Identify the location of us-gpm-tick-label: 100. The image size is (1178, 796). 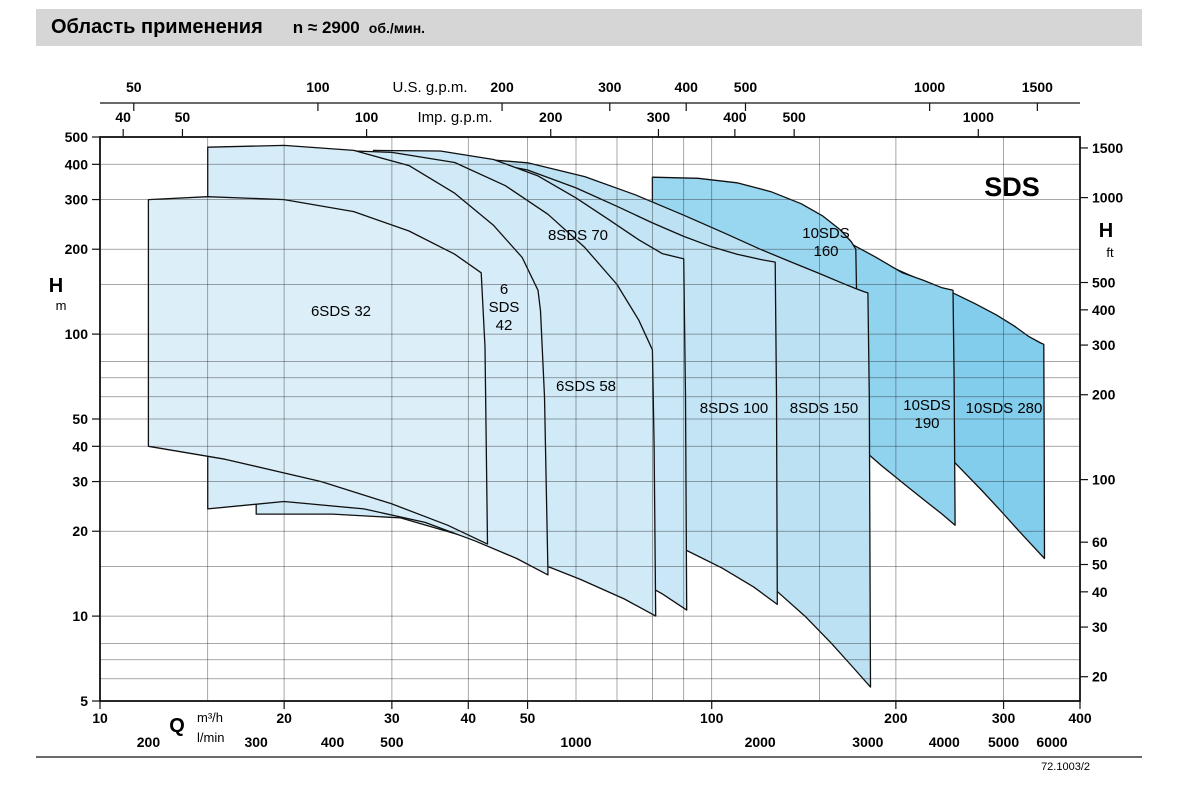
(318, 87).